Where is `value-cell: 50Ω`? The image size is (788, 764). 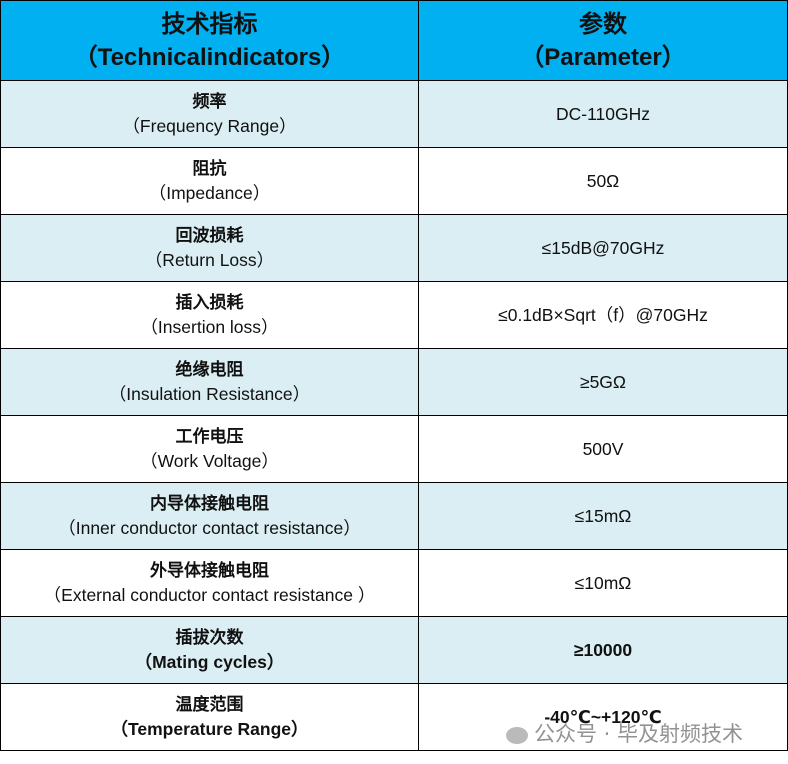 value-cell: 50Ω is located at coordinates (603, 181).